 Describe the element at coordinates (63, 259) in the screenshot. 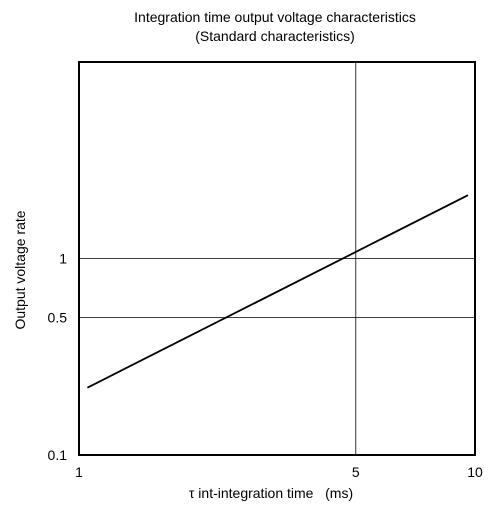

I see `y-tick-label: 1` at that location.